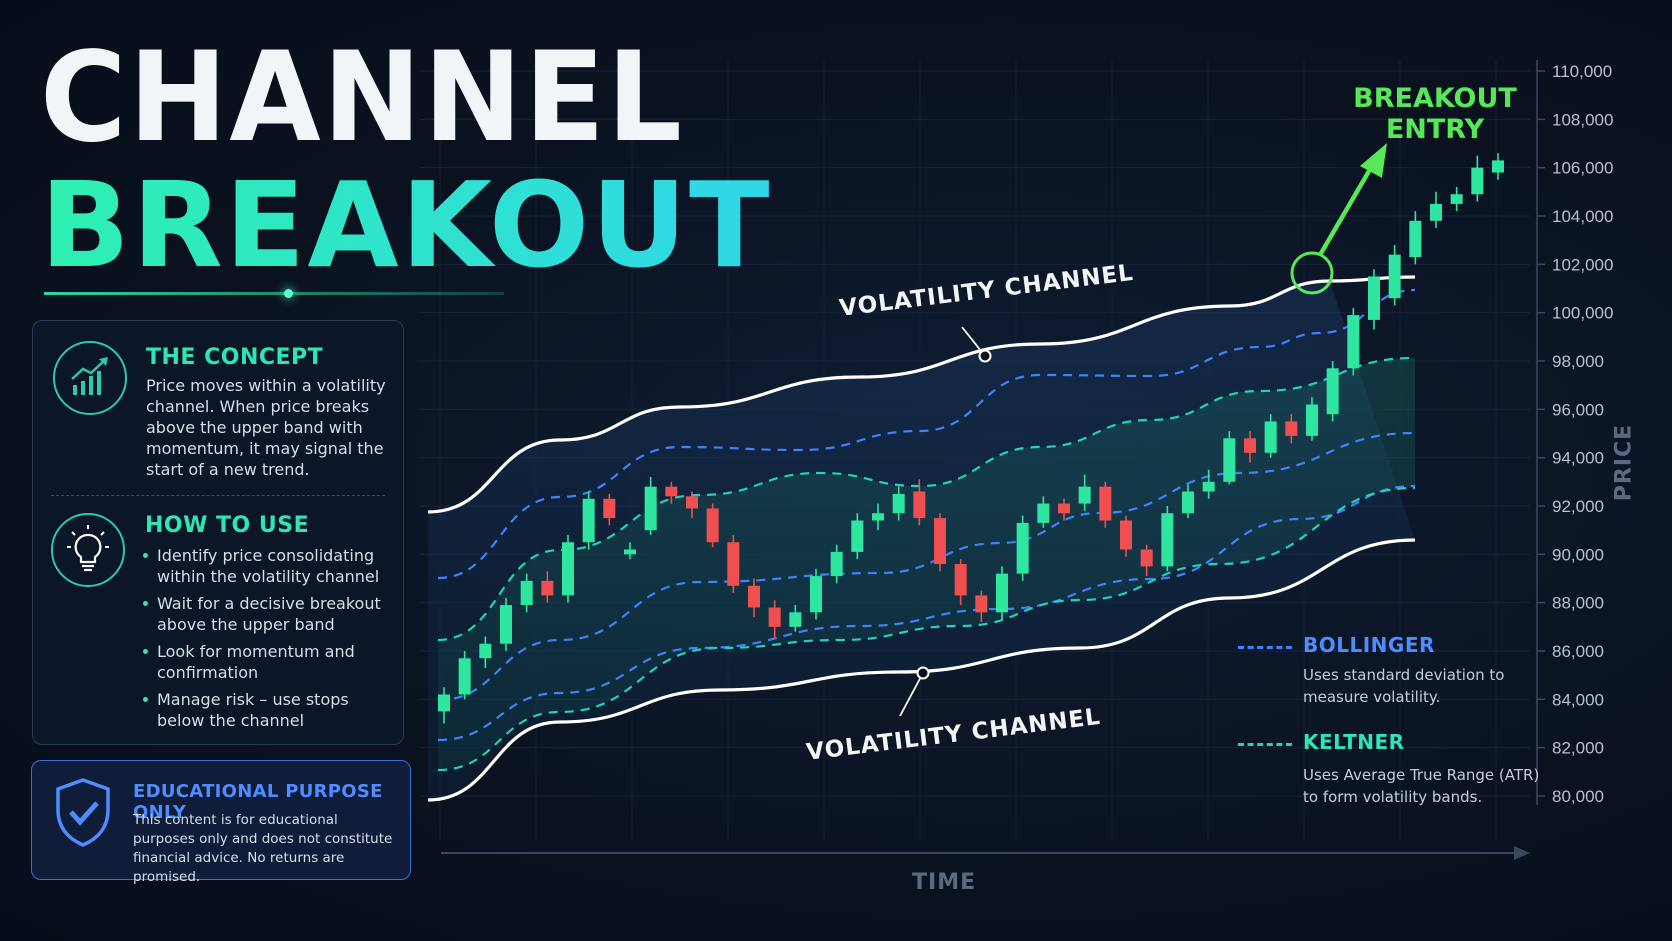 The width and height of the screenshot is (1672, 941). What do you see at coordinates (406, 225) in the screenshot?
I see `title-line-2: BREAKOUT` at bounding box center [406, 225].